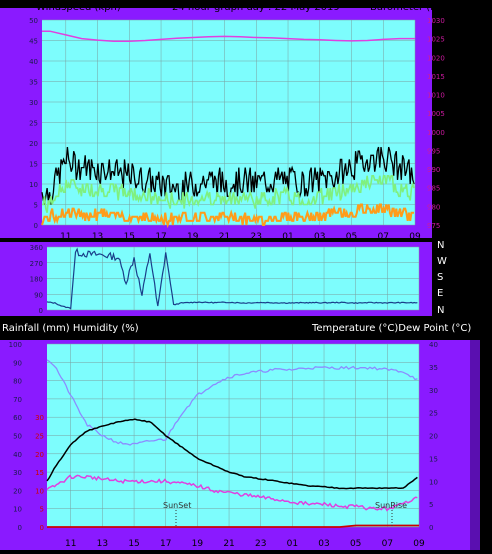  I want to click on header-barometer-label: Barometer (hpa), so click(411, 7).